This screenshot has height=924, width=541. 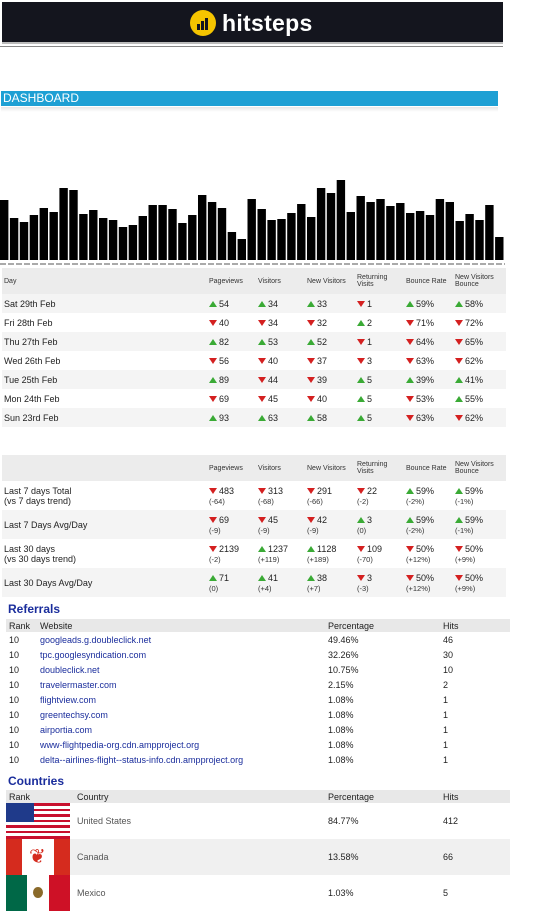 I want to click on summary-metric-cell: 109 (-70), so click(x=379, y=553).